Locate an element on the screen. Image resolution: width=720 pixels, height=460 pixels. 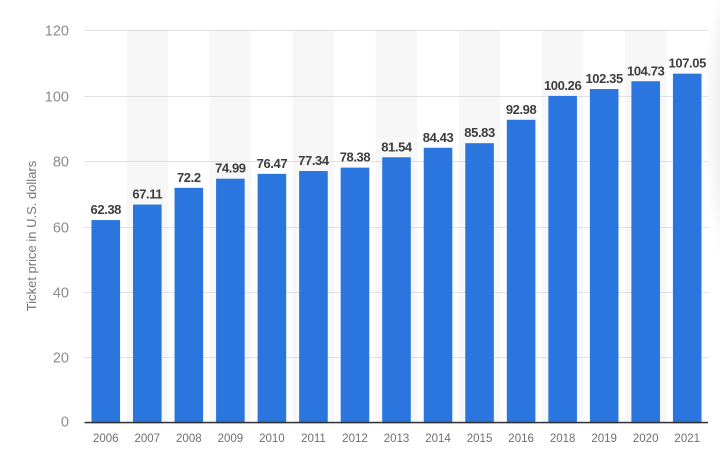
svg-text: 100.26 is located at coordinates (563, 85).